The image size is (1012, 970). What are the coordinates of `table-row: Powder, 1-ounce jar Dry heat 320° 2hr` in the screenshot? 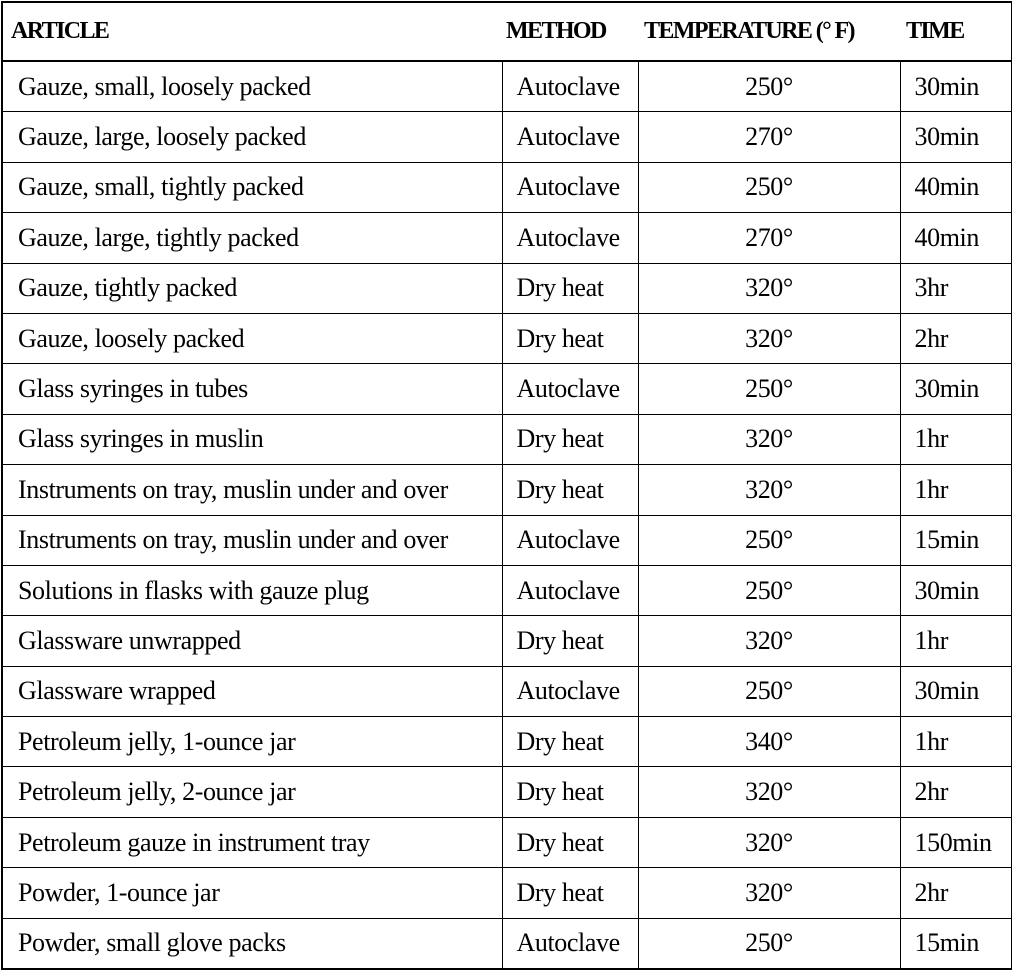 It's located at (506, 893).